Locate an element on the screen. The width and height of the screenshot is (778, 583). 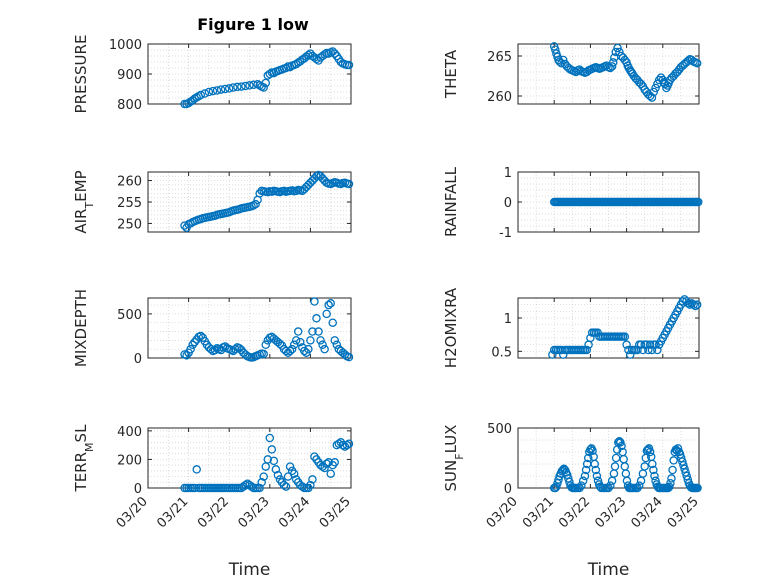
subplot-1: 800 900 1000 PRESSURE is located at coordinates (213, 74).